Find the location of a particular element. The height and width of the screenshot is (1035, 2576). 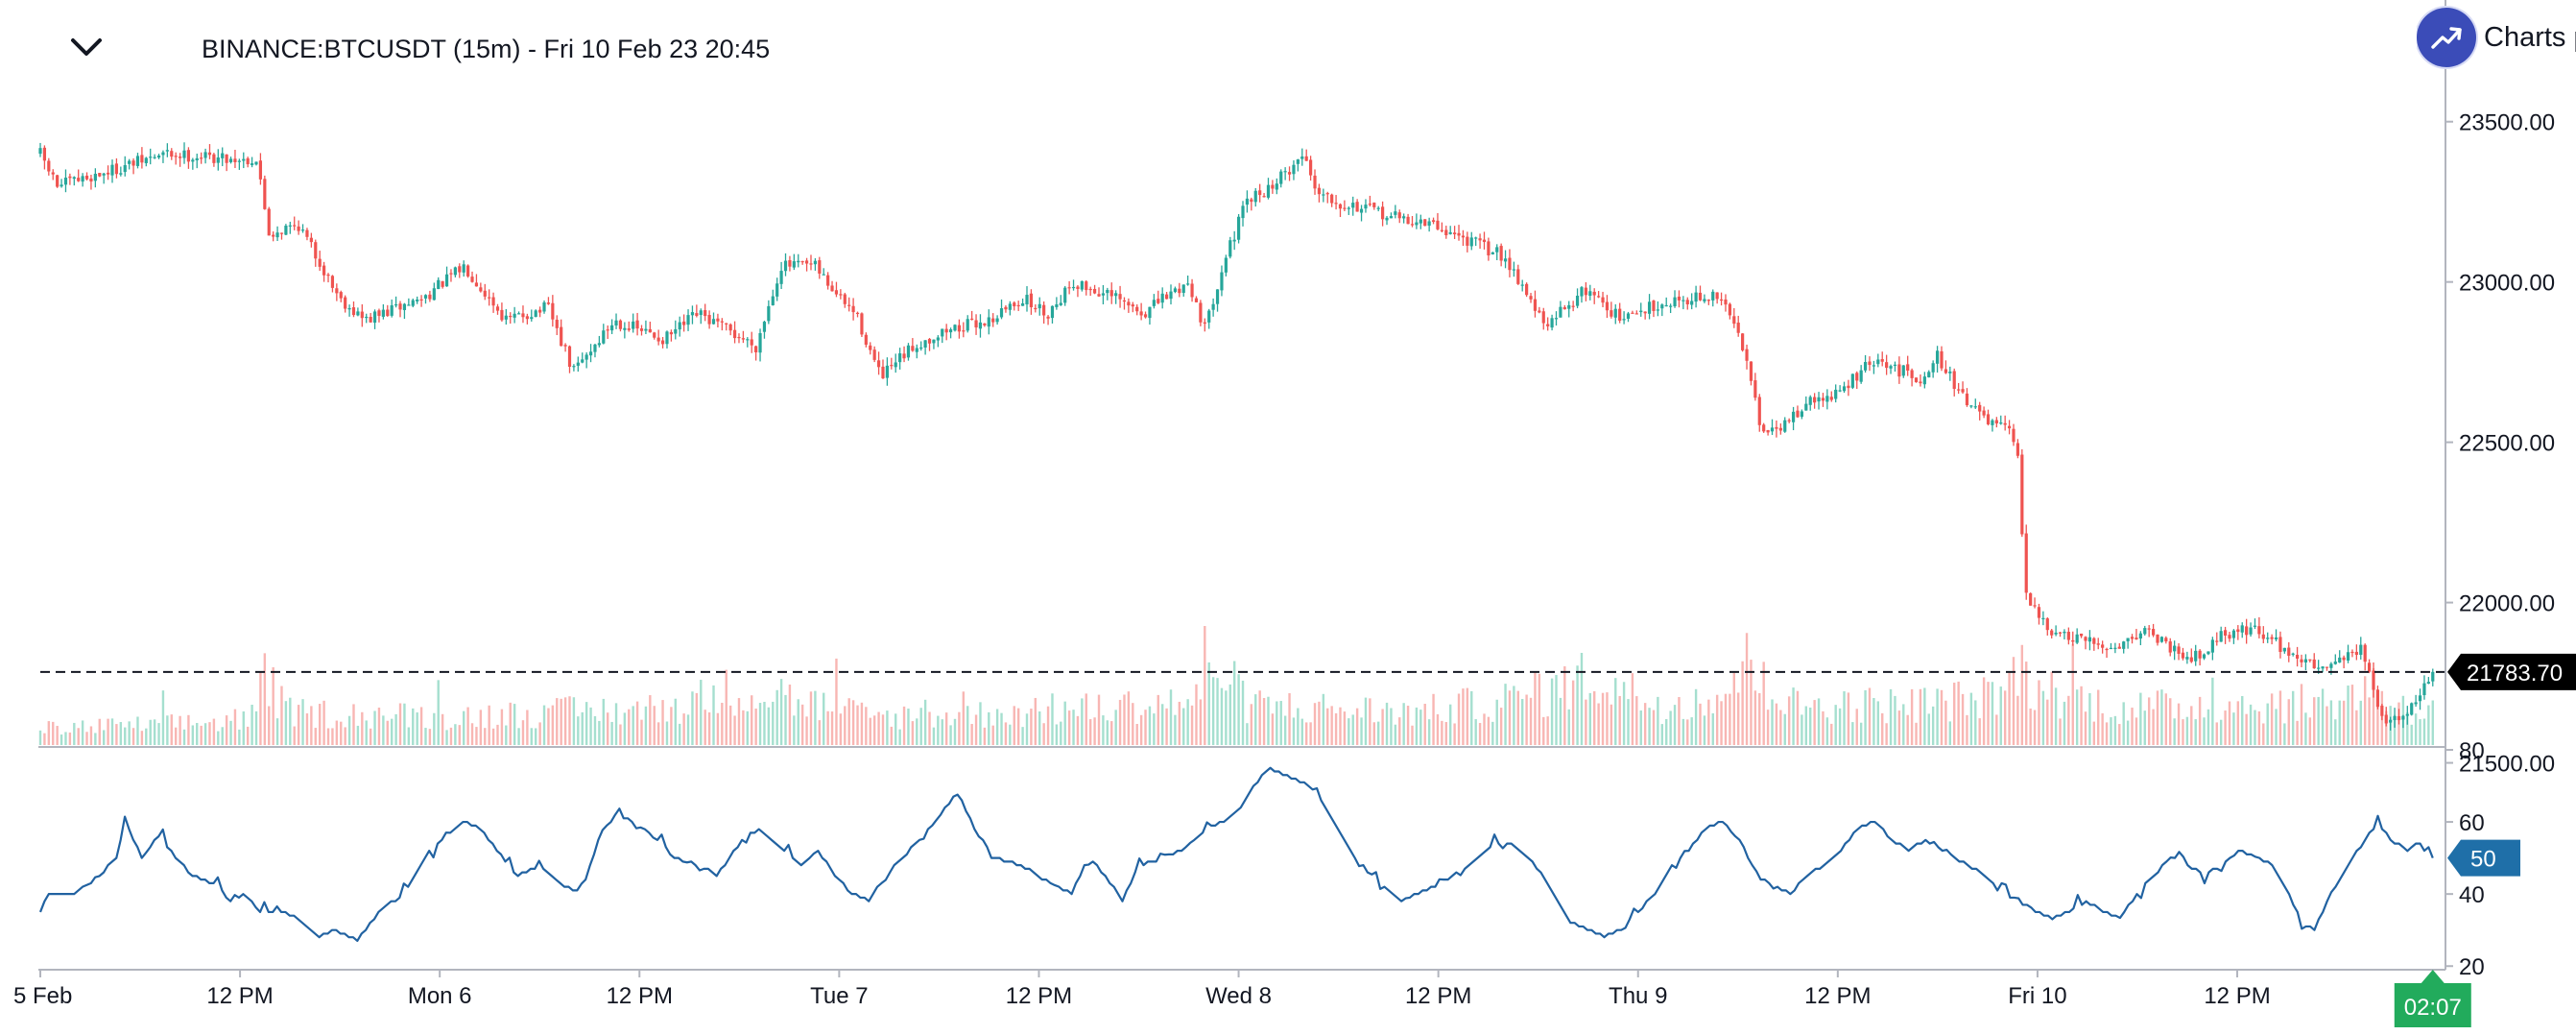

collapse-button is located at coordinates (86, 48).